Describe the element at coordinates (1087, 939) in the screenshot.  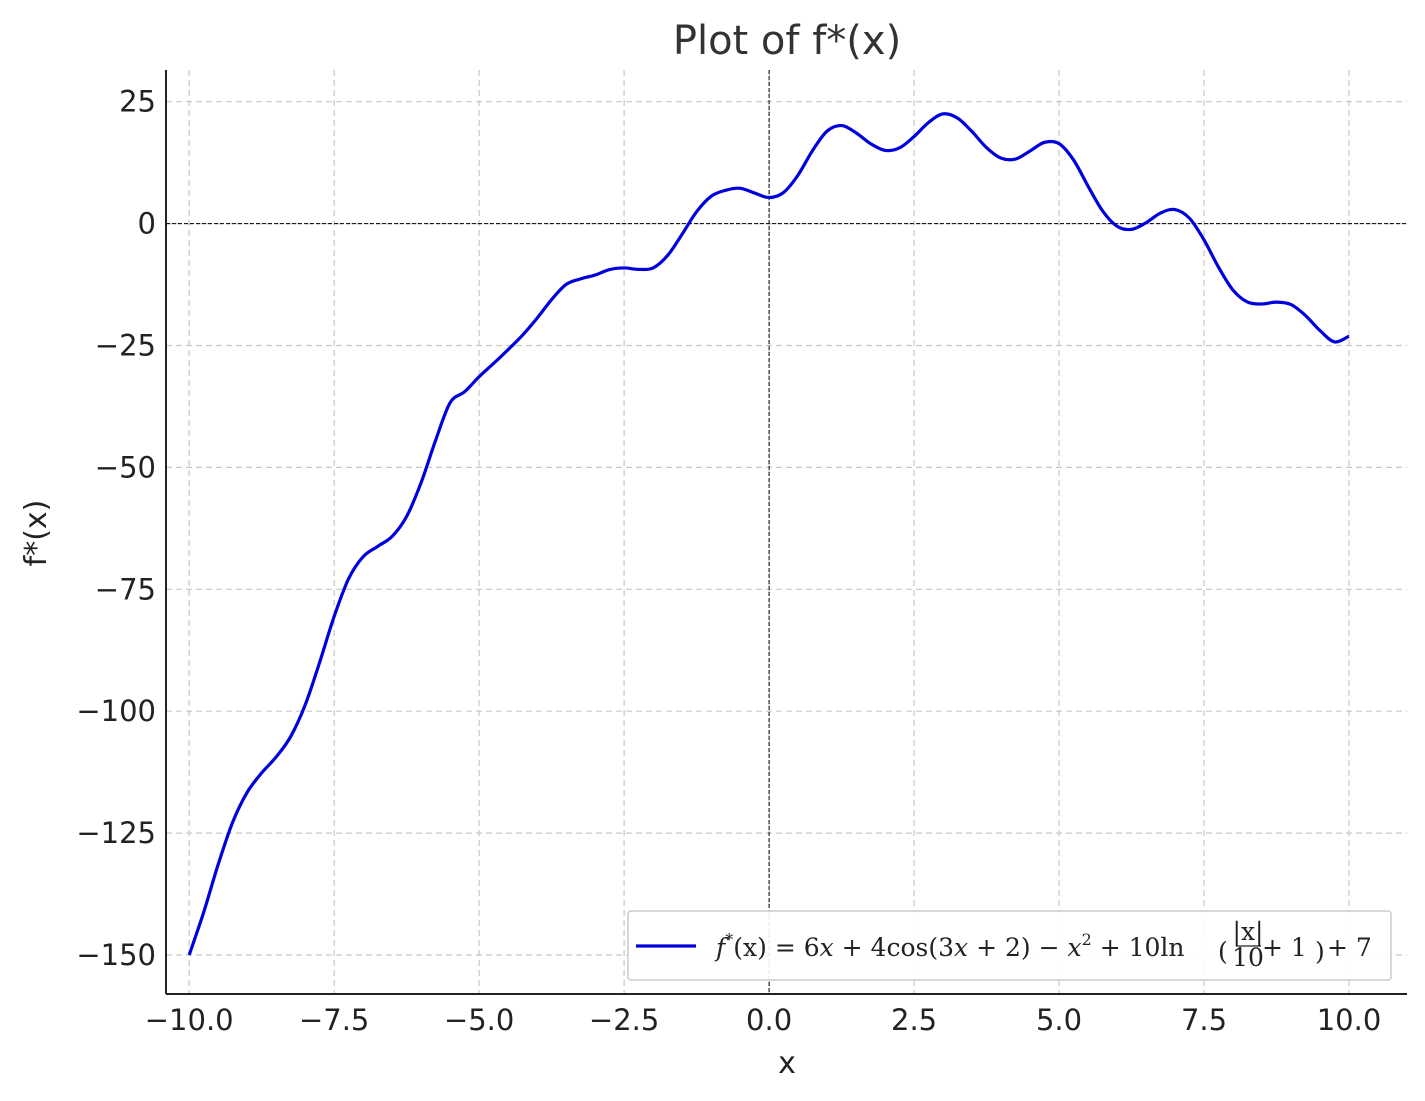
I see `legend-sq: 2` at that location.